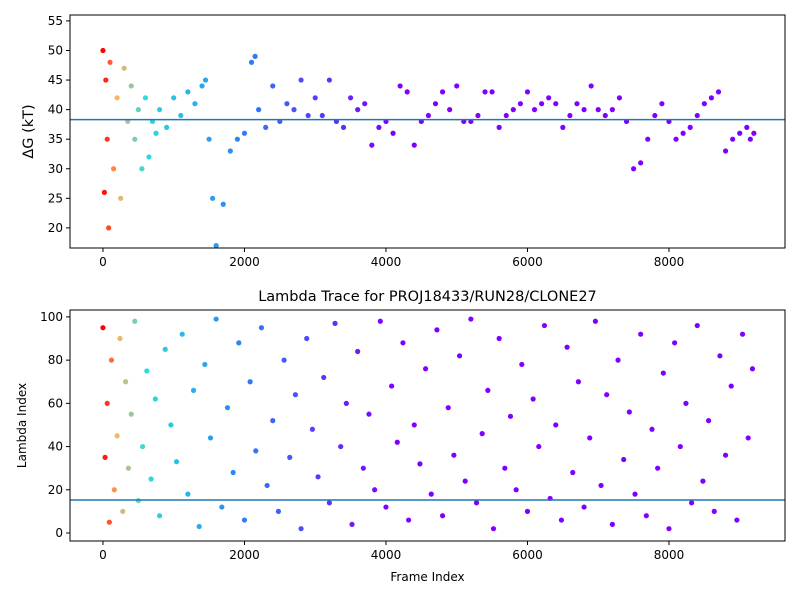 This screenshot has height=604, width=800. What do you see at coordinates (55, 403) in the screenshot?
I see `y-tick-label: 60` at bounding box center [55, 403].